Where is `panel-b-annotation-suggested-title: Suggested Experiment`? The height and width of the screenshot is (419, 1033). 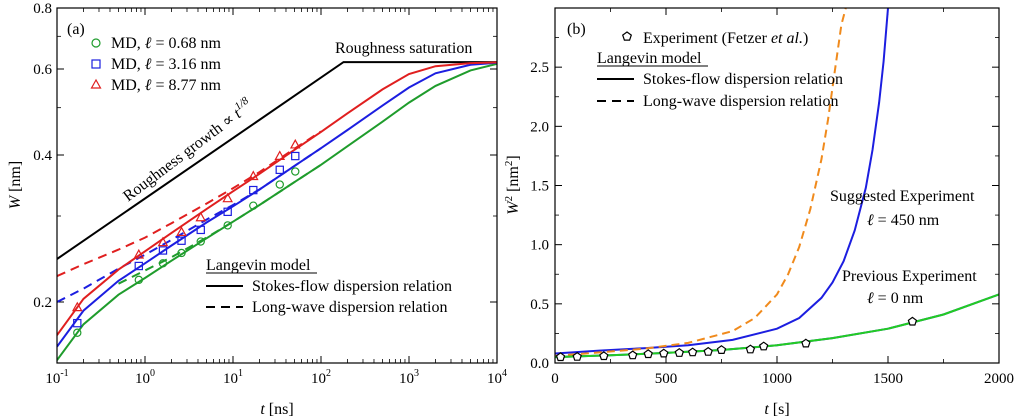
panel-b-annotation-suggested-title: Suggested Experiment is located at coordinates (902, 196).